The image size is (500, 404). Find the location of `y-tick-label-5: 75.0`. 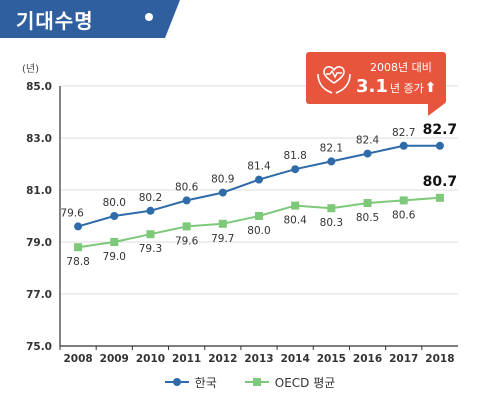

y-tick-label-5: 75.0 is located at coordinates (39, 347).